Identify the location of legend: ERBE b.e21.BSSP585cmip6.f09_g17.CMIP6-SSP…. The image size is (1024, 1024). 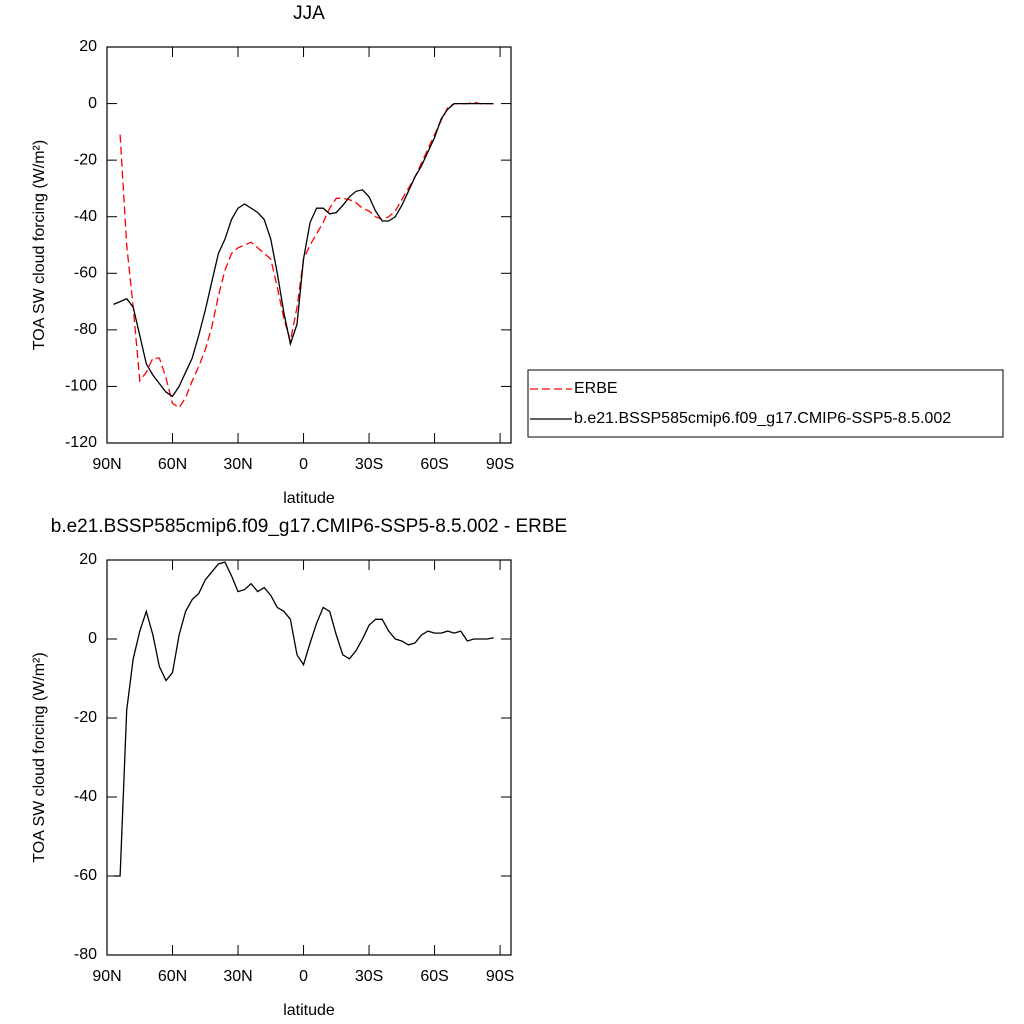
(765, 403).